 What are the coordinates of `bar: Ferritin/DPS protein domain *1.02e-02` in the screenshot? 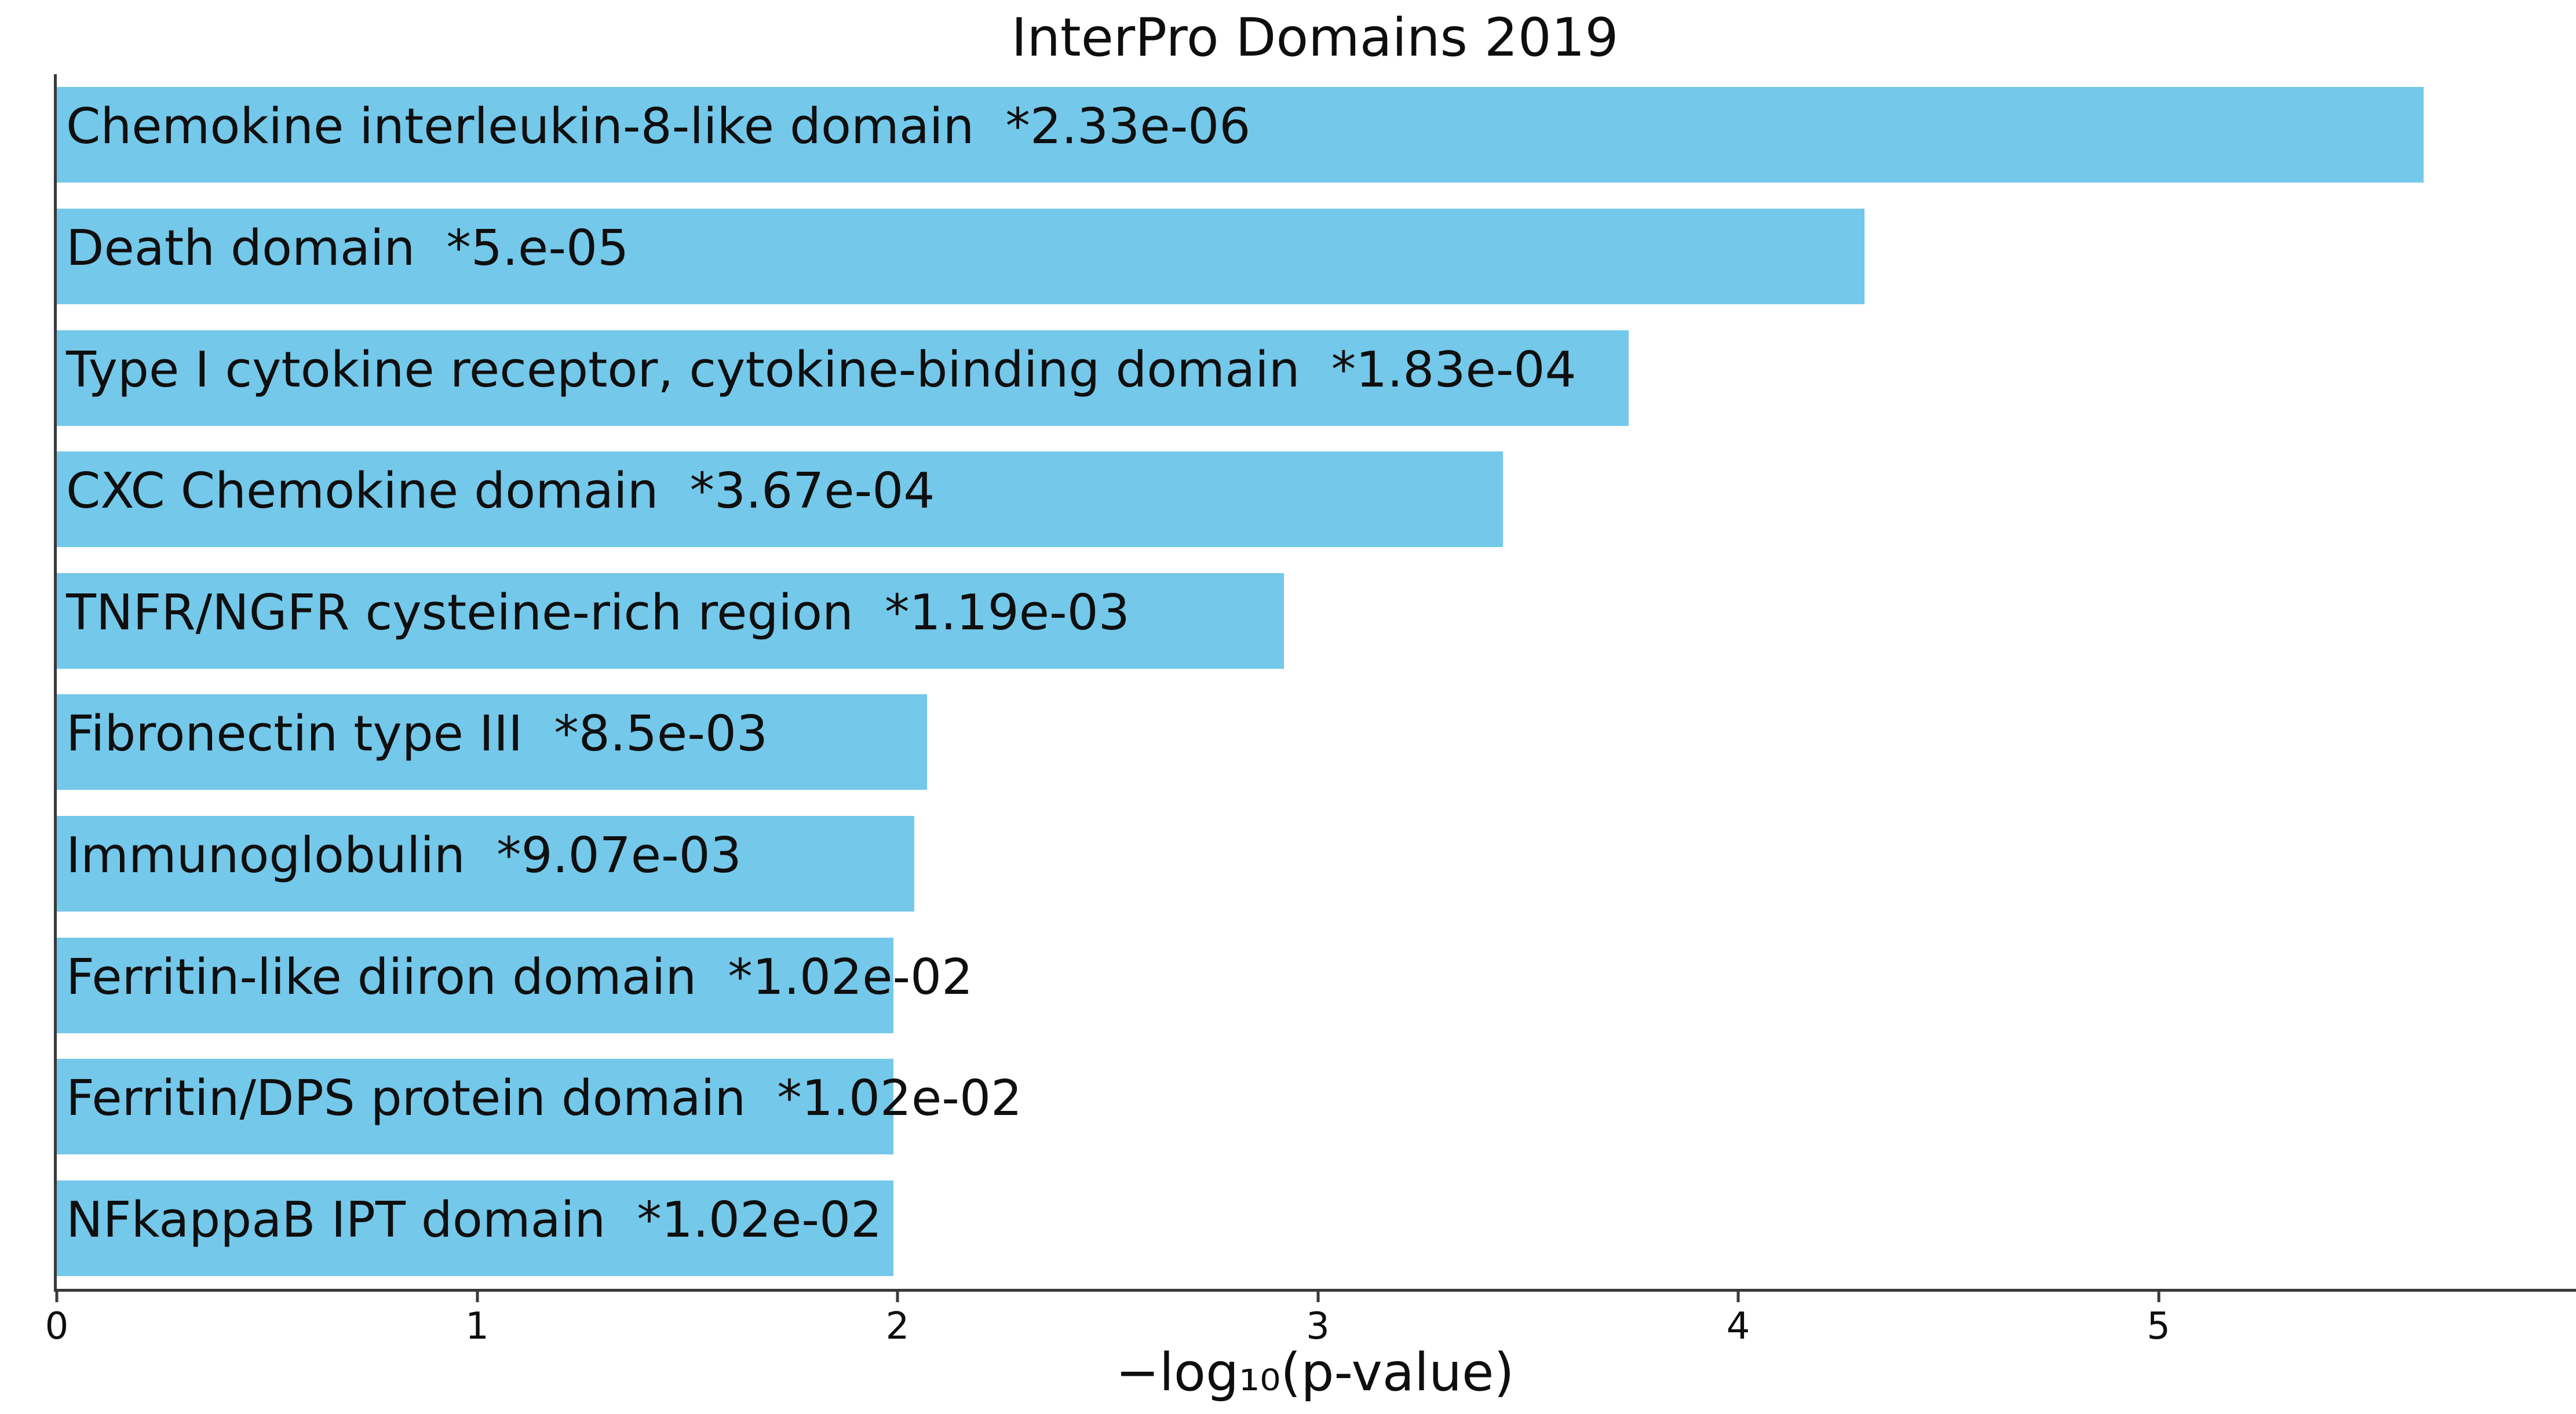 It's located at (539, 1107).